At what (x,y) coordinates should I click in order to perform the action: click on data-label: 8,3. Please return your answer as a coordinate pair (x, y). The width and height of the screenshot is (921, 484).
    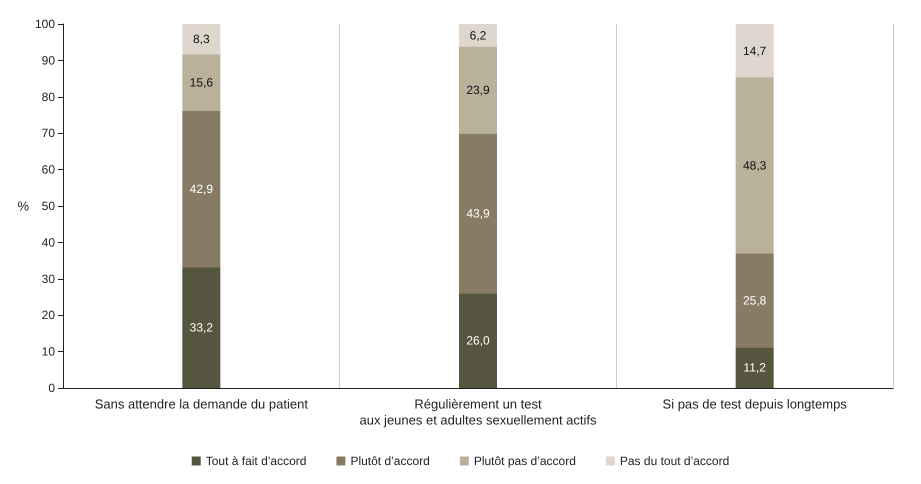
    Looking at the image, I should click on (201, 39).